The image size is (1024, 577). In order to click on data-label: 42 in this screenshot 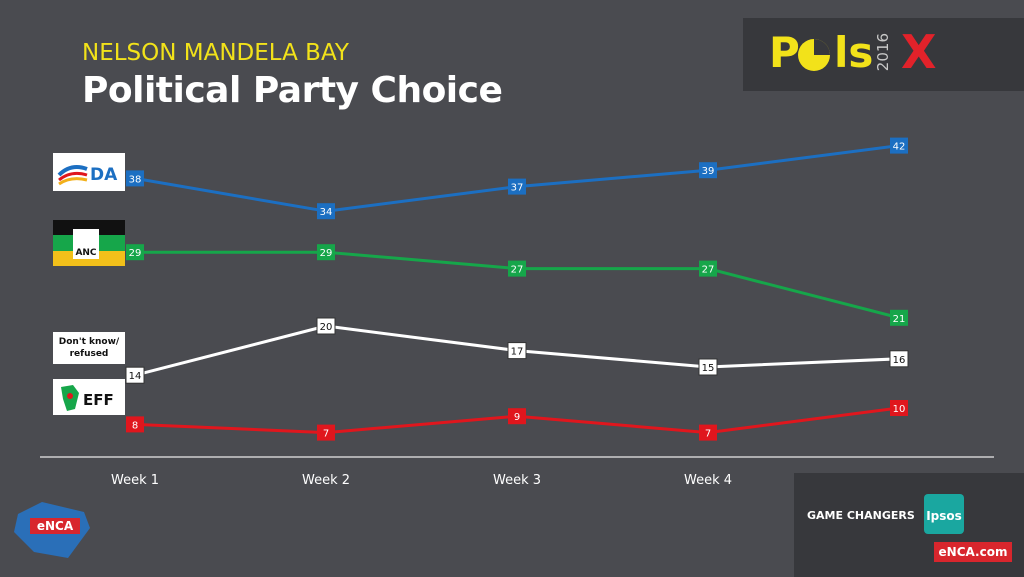, I will do `click(899, 147)`.